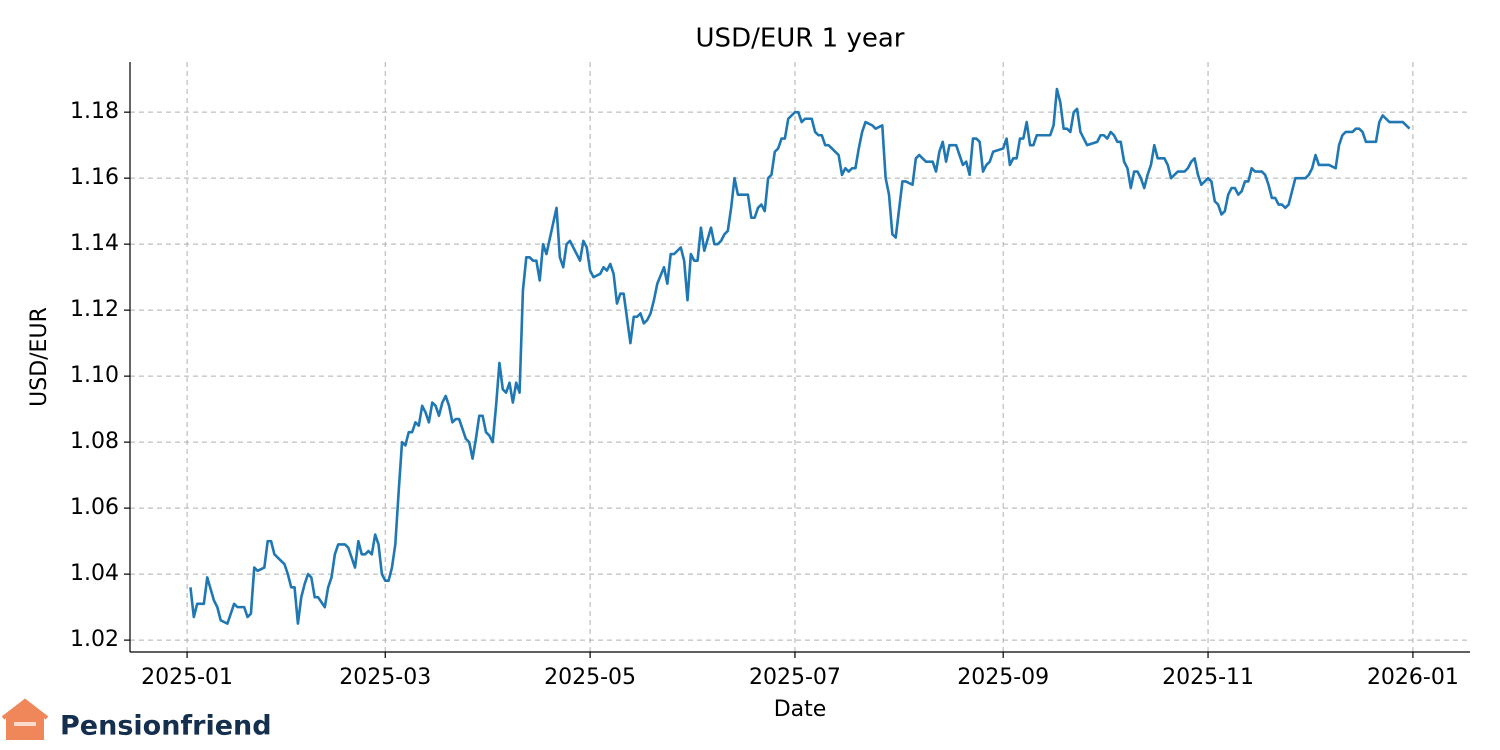 The width and height of the screenshot is (1500, 750). What do you see at coordinates (590, 677) in the screenshot?
I see `x-tick-label: 2025-05` at bounding box center [590, 677].